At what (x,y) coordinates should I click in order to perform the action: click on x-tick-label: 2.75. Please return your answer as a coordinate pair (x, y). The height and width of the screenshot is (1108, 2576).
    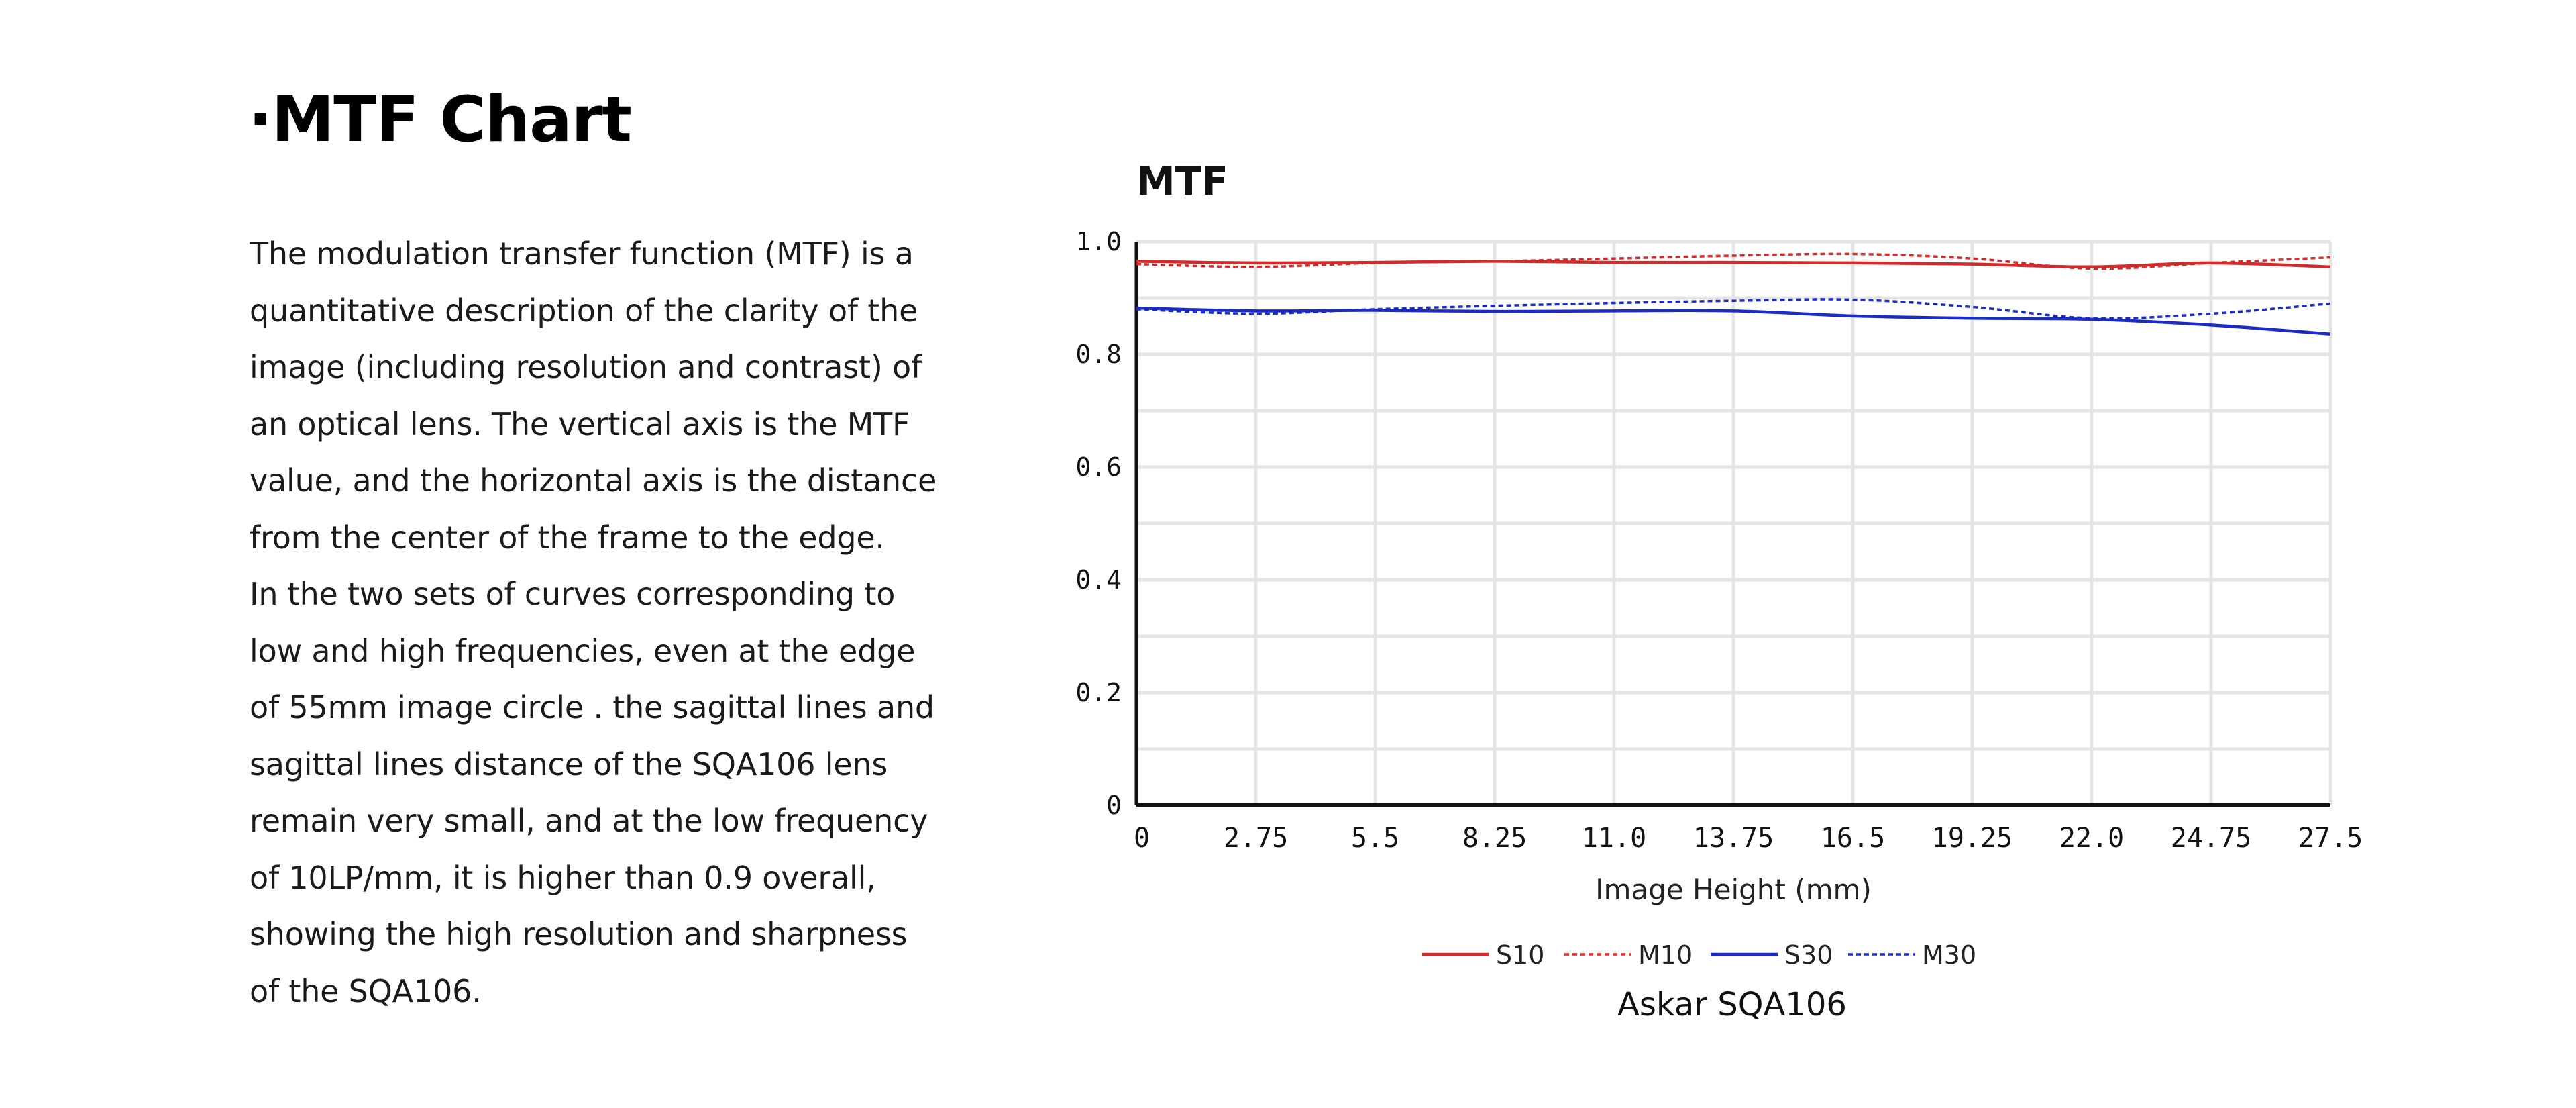
    Looking at the image, I should click on (1256, 839).